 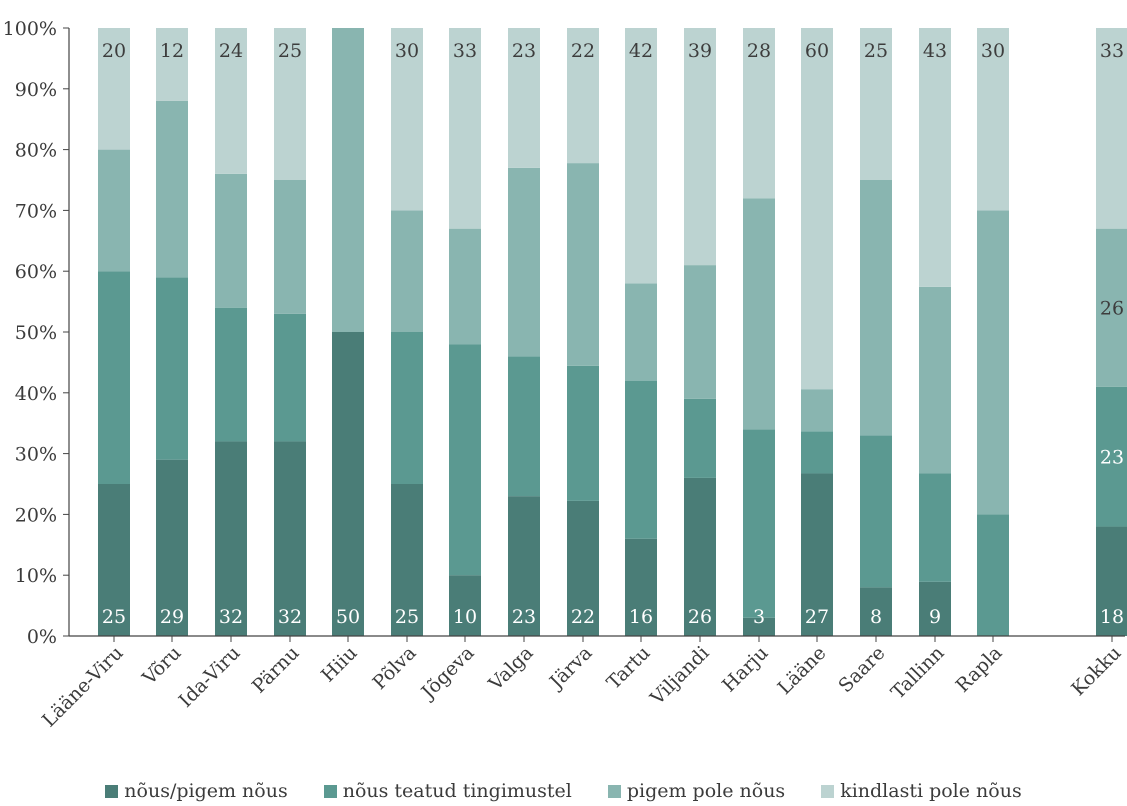 What do you see at coordinates (1096, 671) in the screenshot?
I see `x-tick-label: Kokku` at bounding box center [1096, 671].